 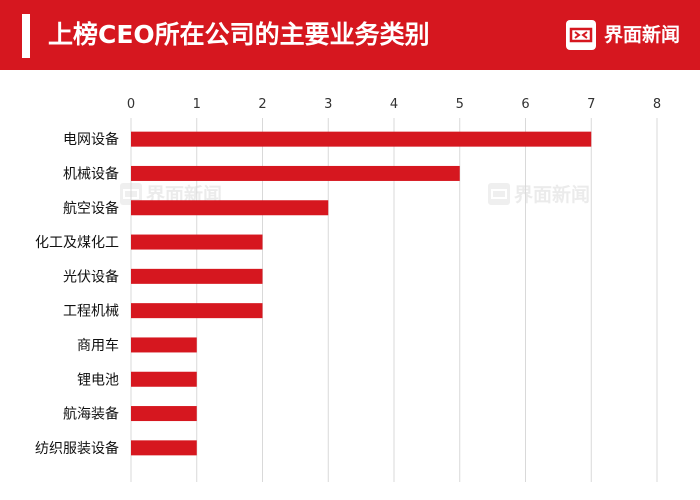 I want to click on category-label: 光伏设备, so click(x=91, y=276).